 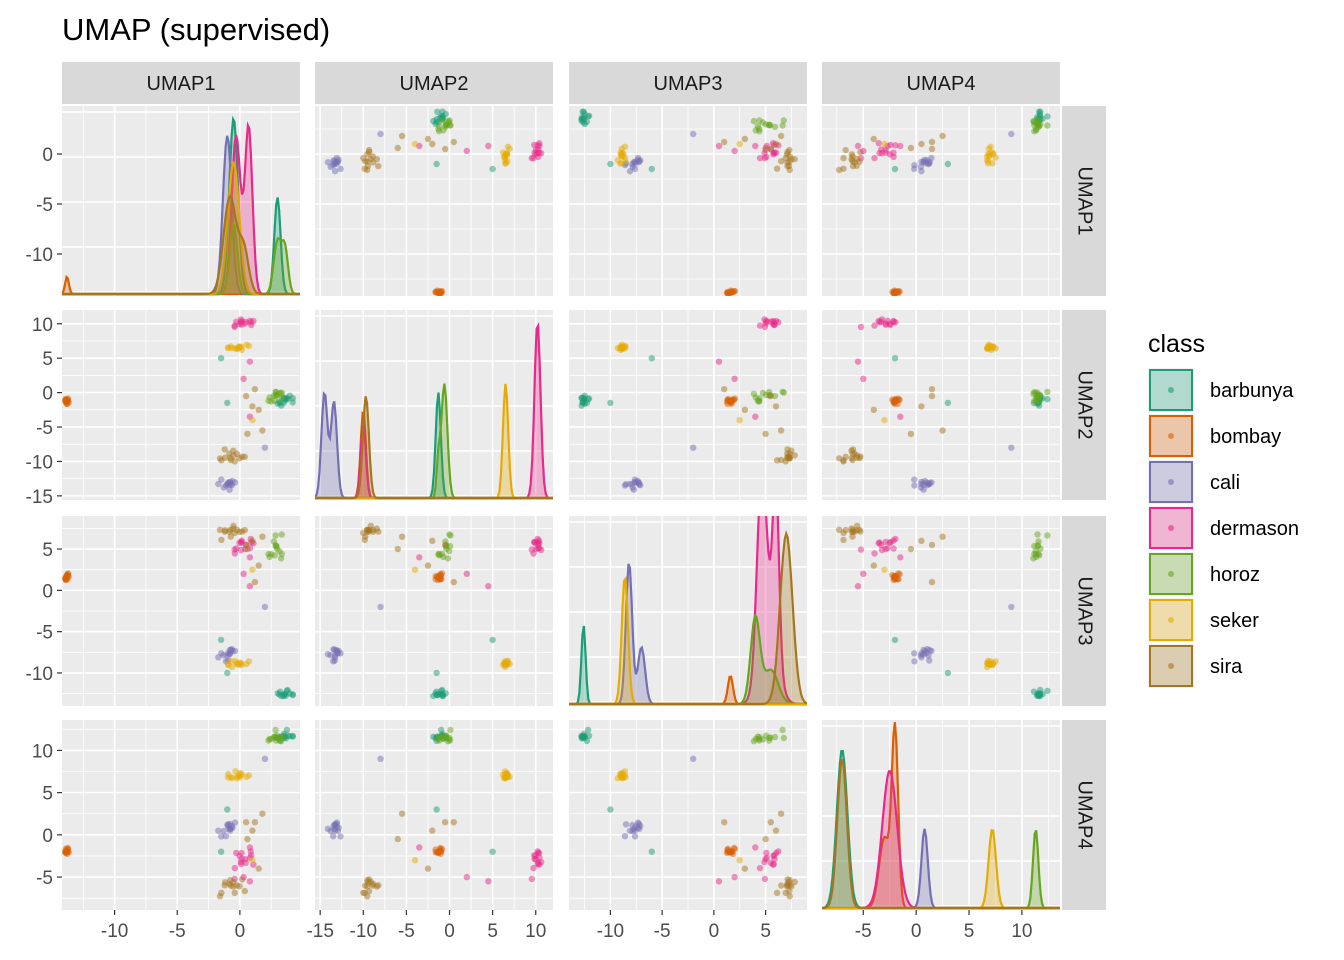 I want to click on y-tick-label: 5, so click(x=47, y=550).